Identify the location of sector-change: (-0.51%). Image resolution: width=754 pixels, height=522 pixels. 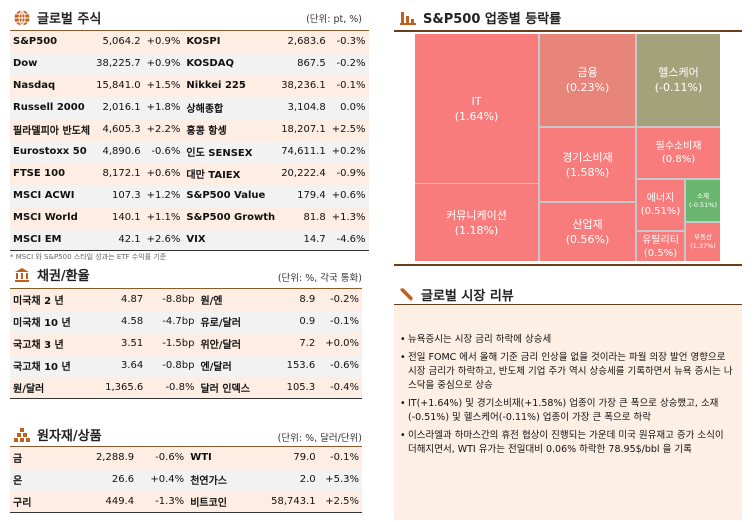
(703, 204).